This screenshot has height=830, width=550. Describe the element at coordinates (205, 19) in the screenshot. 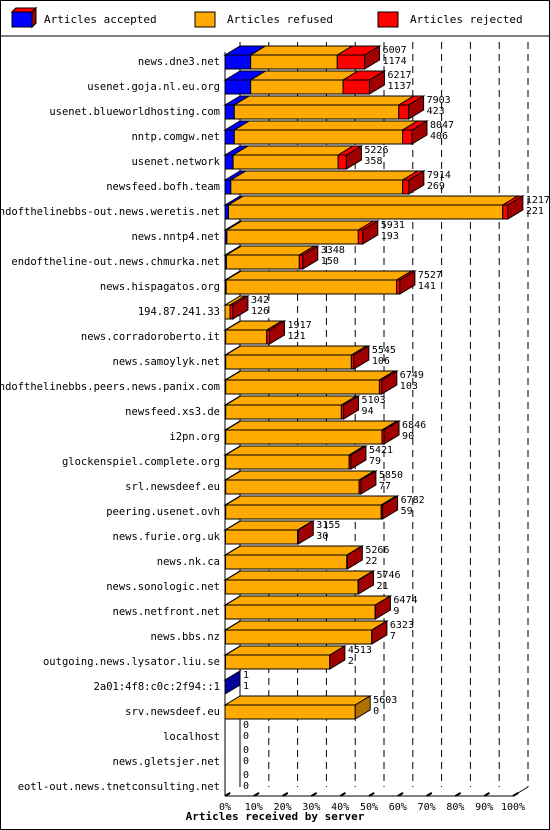

I see `legend-swatch-refused` at that location.